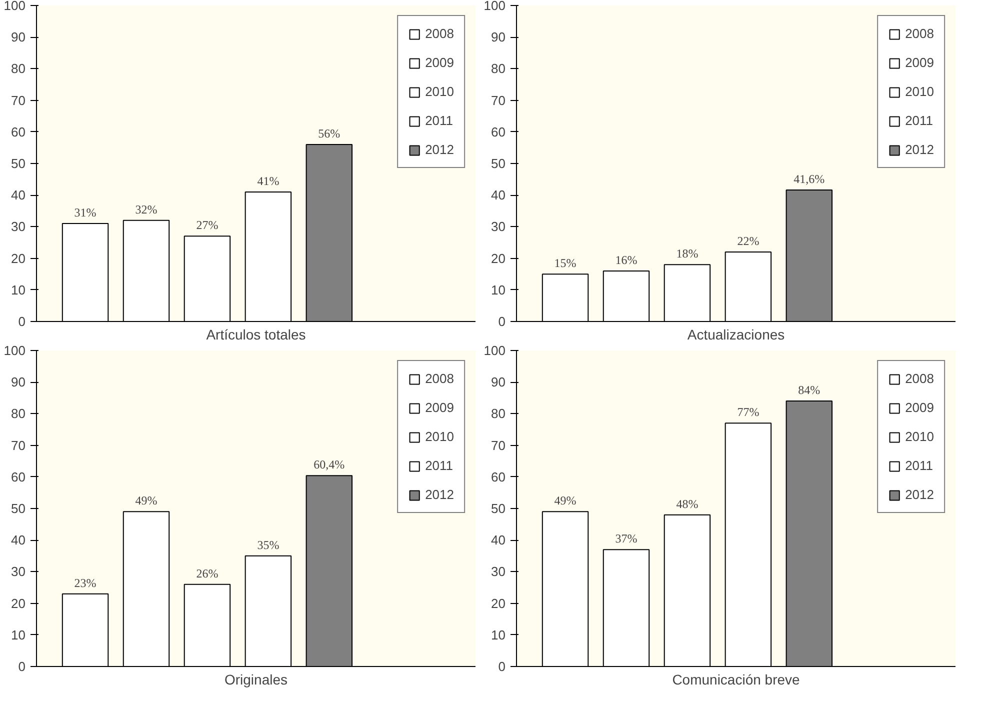  I want to click on x-axis-title: Originales, so click(256, 680).